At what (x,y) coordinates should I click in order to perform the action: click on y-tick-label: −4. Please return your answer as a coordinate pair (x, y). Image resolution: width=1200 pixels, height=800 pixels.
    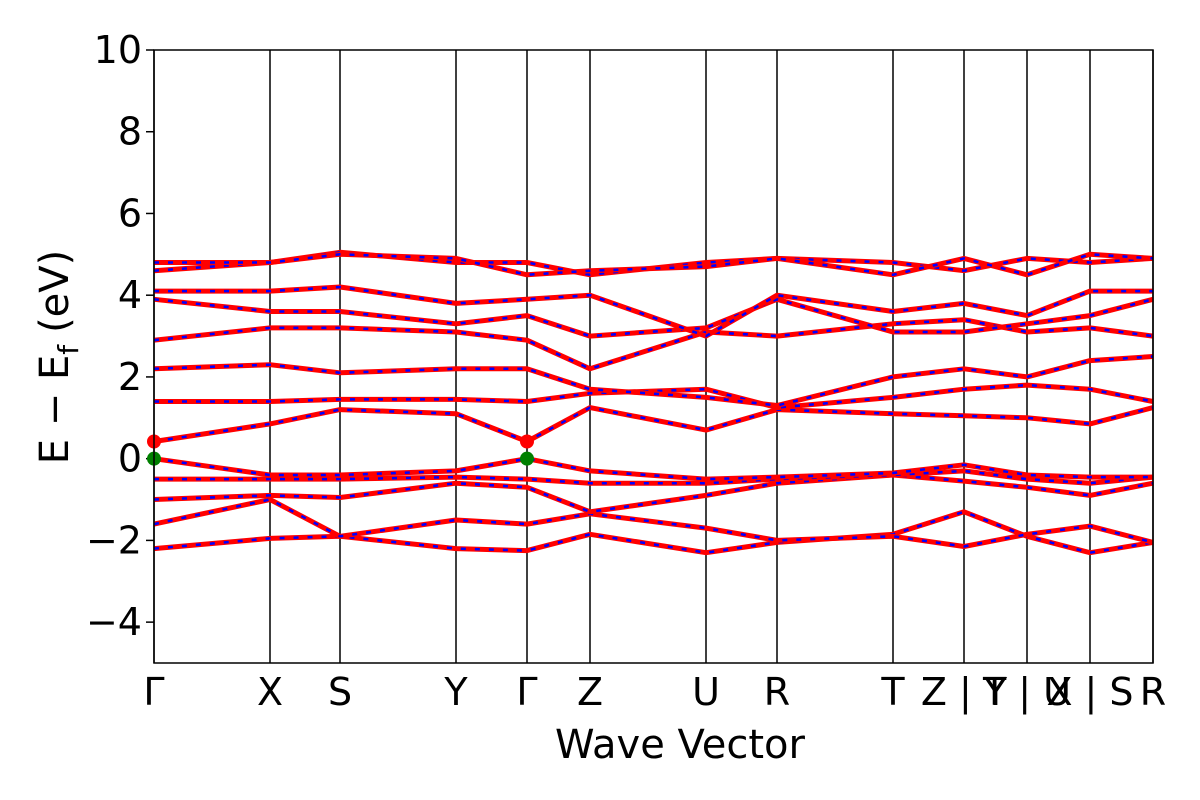
    Looking at the image, I should click on (114, 622).